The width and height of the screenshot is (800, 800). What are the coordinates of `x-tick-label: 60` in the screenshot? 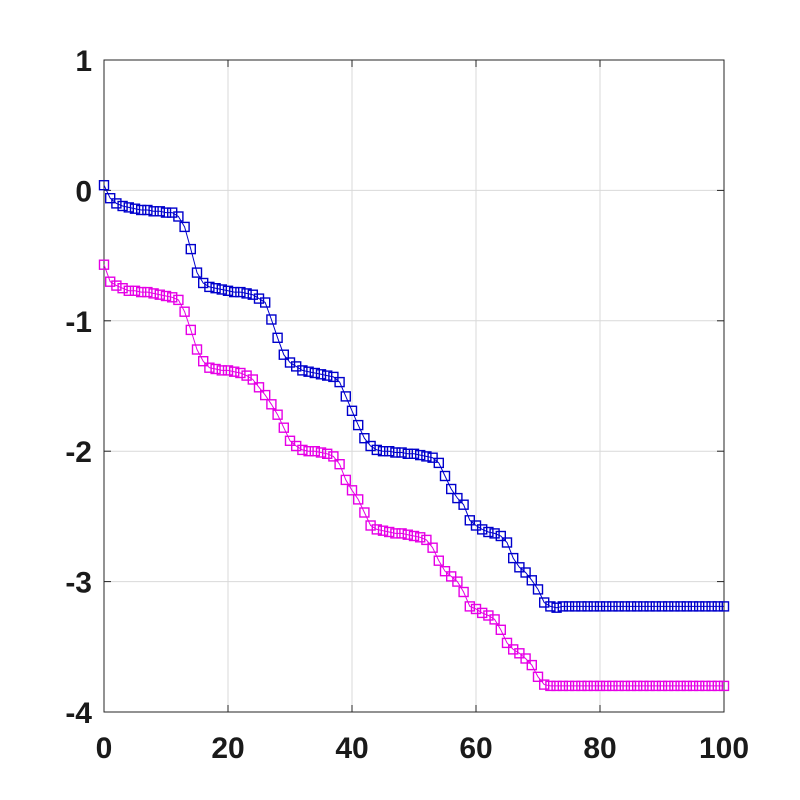 It's located at (475, 748).